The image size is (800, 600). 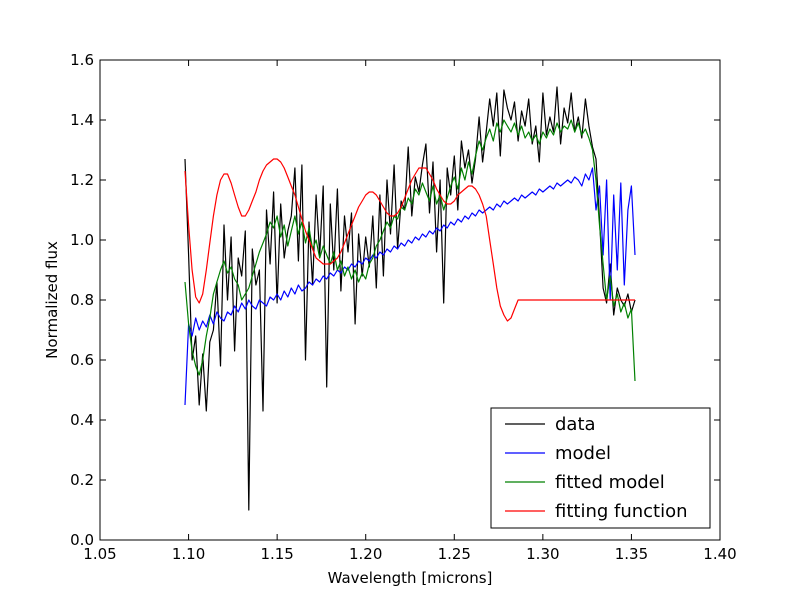 What do you see at coordinates (276, 554) in the screenshot?
I see `x-tick-label: 1.15` at bounding box center [276, 554].